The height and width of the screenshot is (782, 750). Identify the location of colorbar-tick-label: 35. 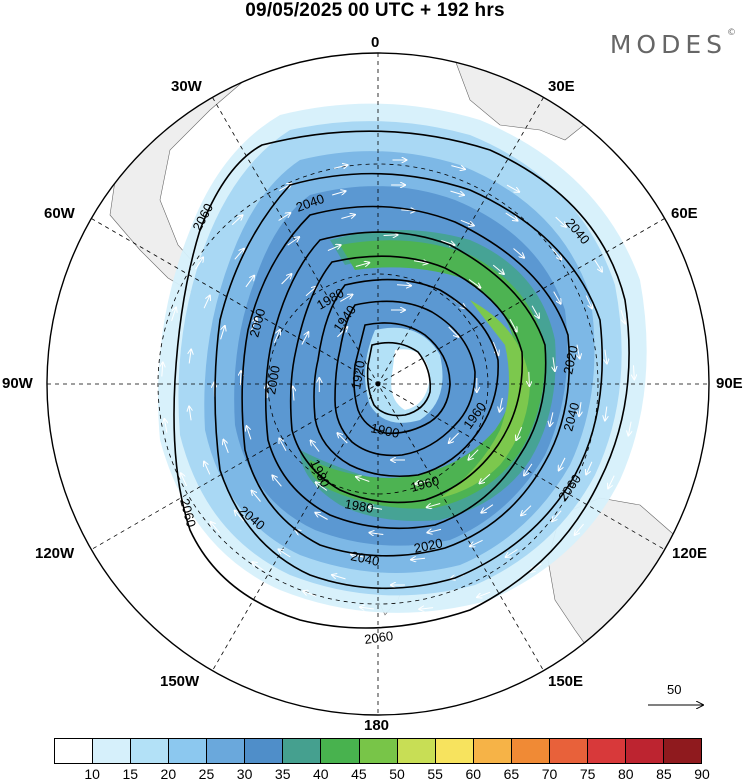
(282, 774).